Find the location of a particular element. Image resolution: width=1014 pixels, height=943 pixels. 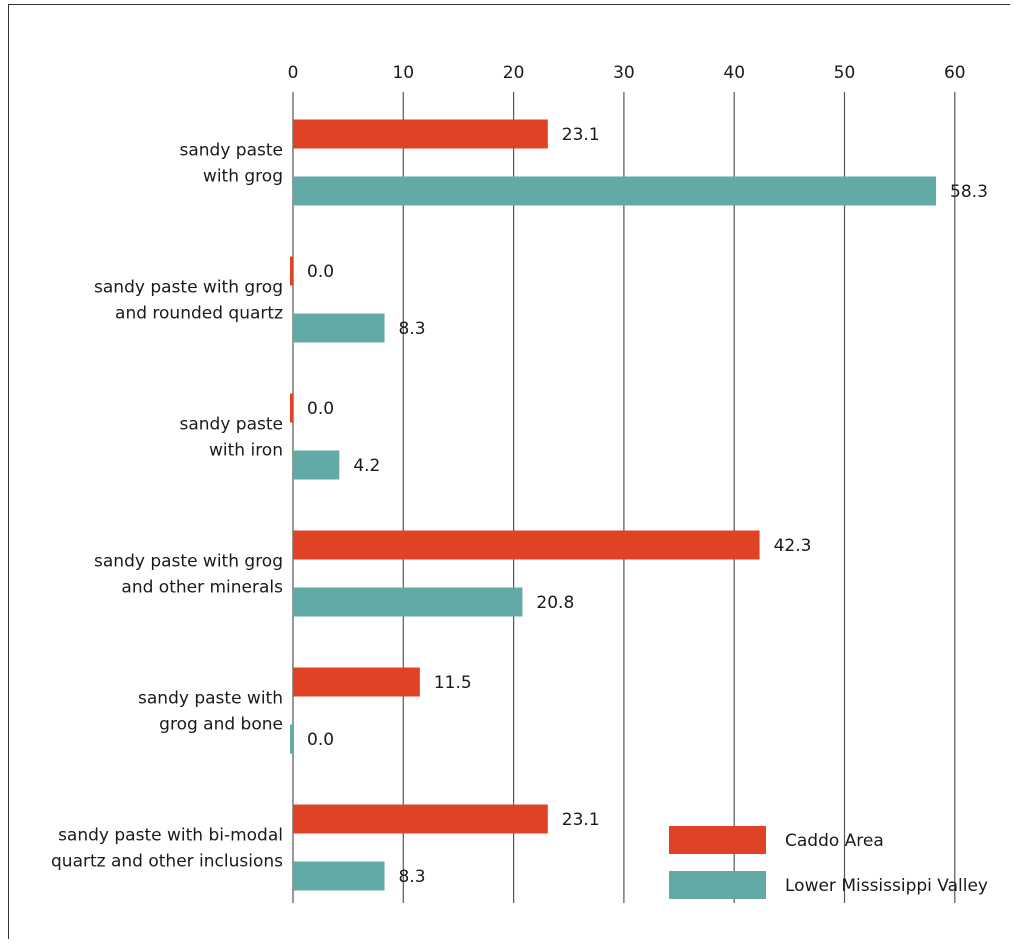

x-tick-label: 20 is located at coordinates (514, 73).